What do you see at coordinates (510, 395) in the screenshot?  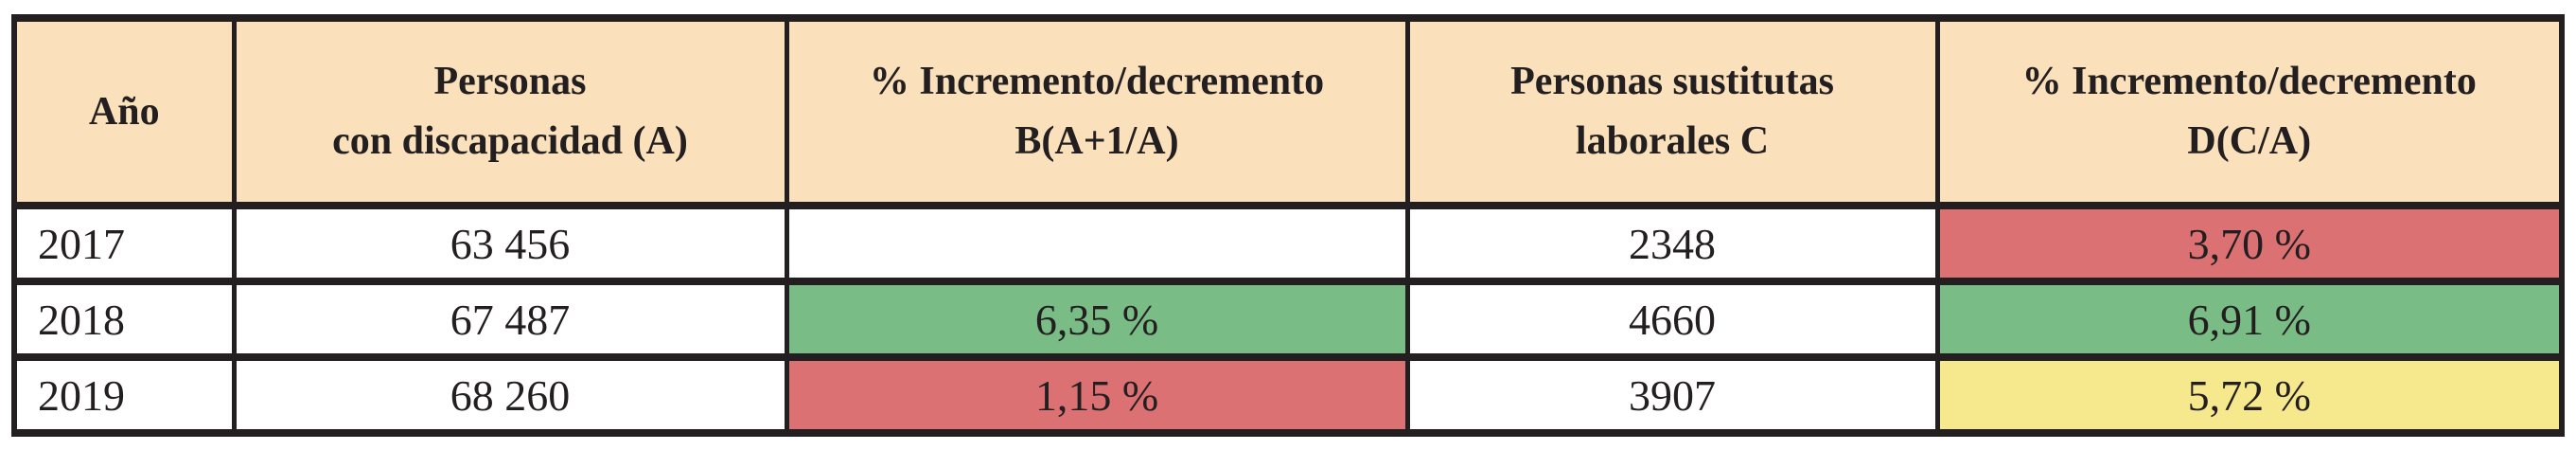 I see `personas-discapacidad-cell: 68 260` at bounding box center [510, 395].